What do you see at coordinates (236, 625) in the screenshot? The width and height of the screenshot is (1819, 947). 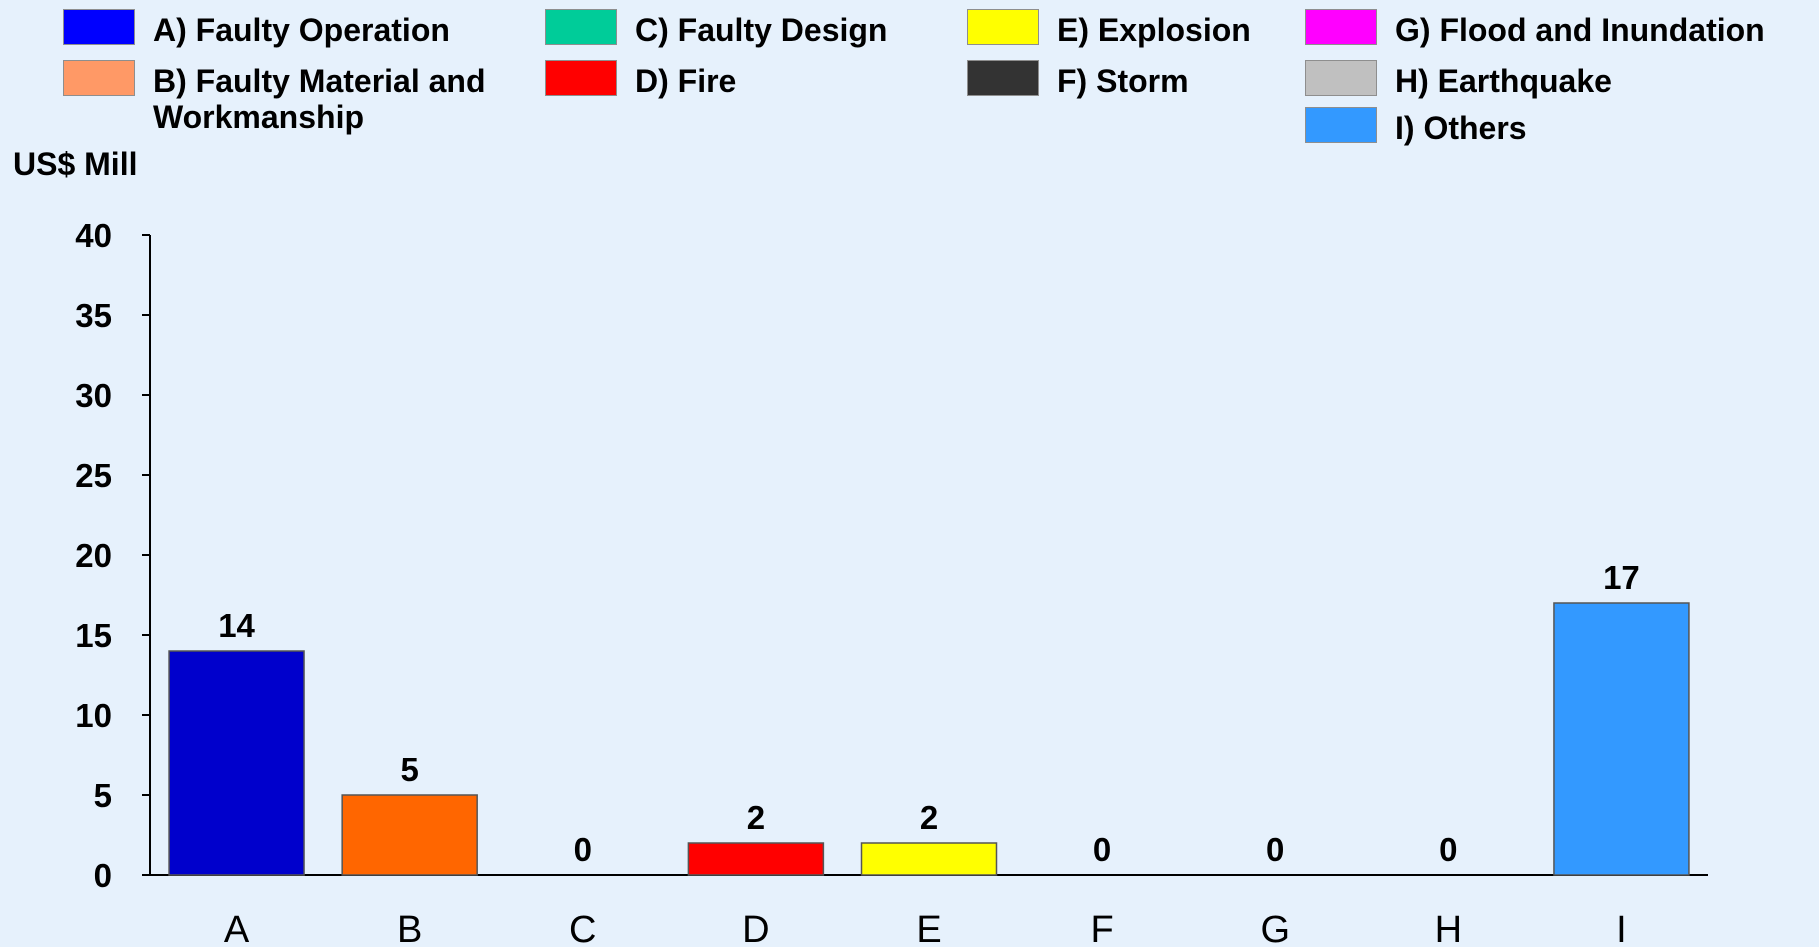 I see `data-label: 14` at bounding box center [236, 625].